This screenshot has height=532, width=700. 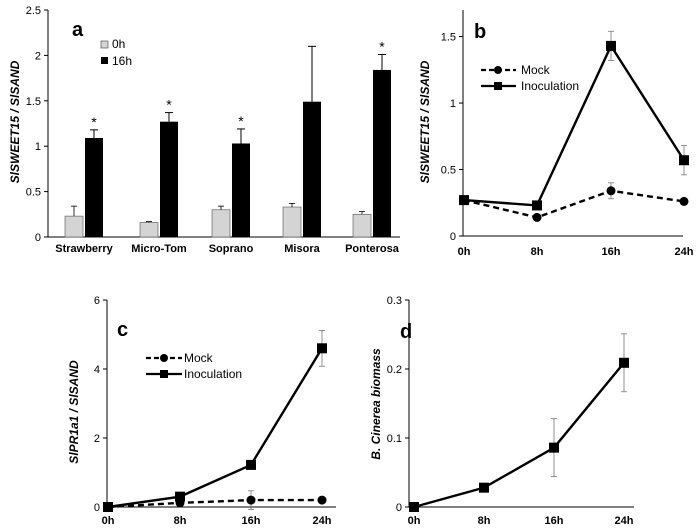 What do you see at coordinates (97, 301) in the screenshot?
I see `y-tick-label: 6` at bounding box center [97, 301].